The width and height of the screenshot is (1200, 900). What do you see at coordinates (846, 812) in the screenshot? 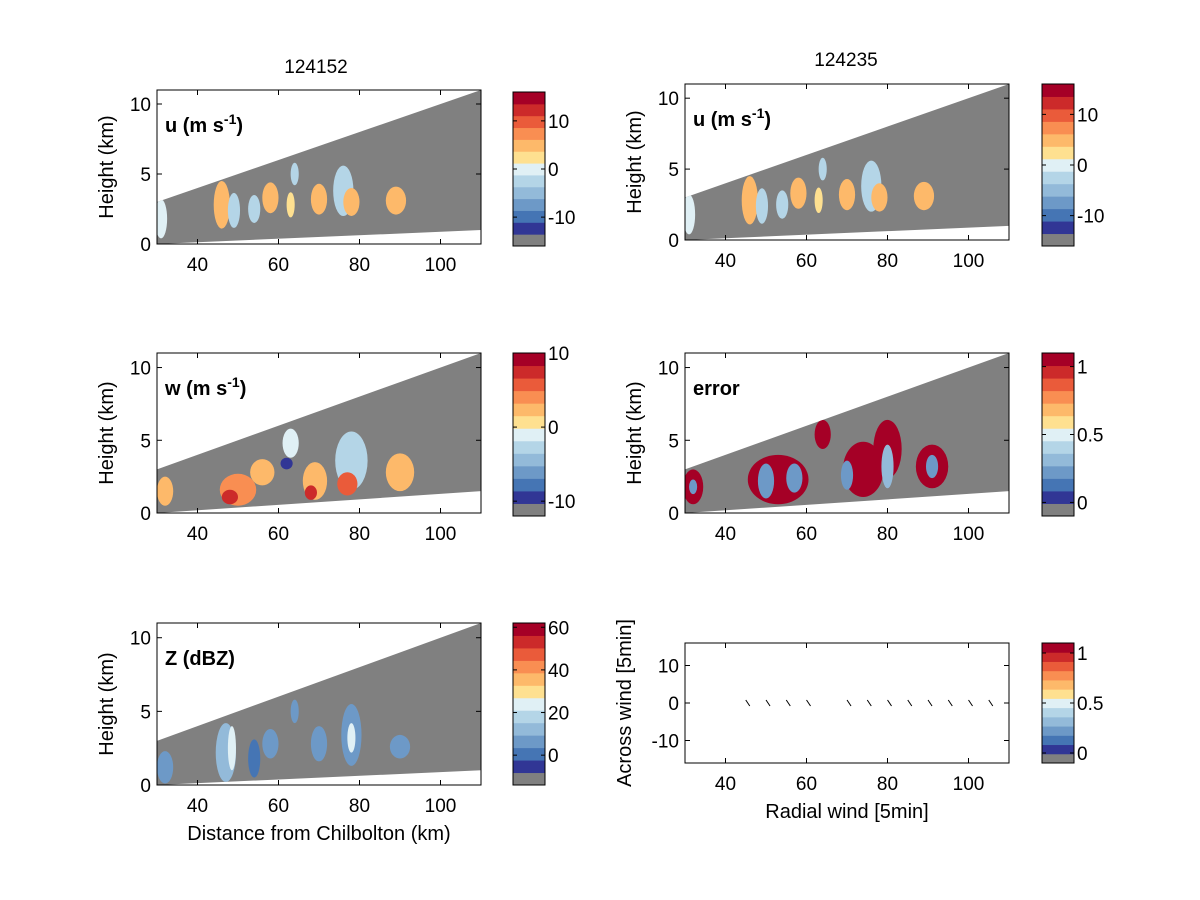
I see `x-axis-label: Radial wind [5min]` at bounding box center [846, 812].